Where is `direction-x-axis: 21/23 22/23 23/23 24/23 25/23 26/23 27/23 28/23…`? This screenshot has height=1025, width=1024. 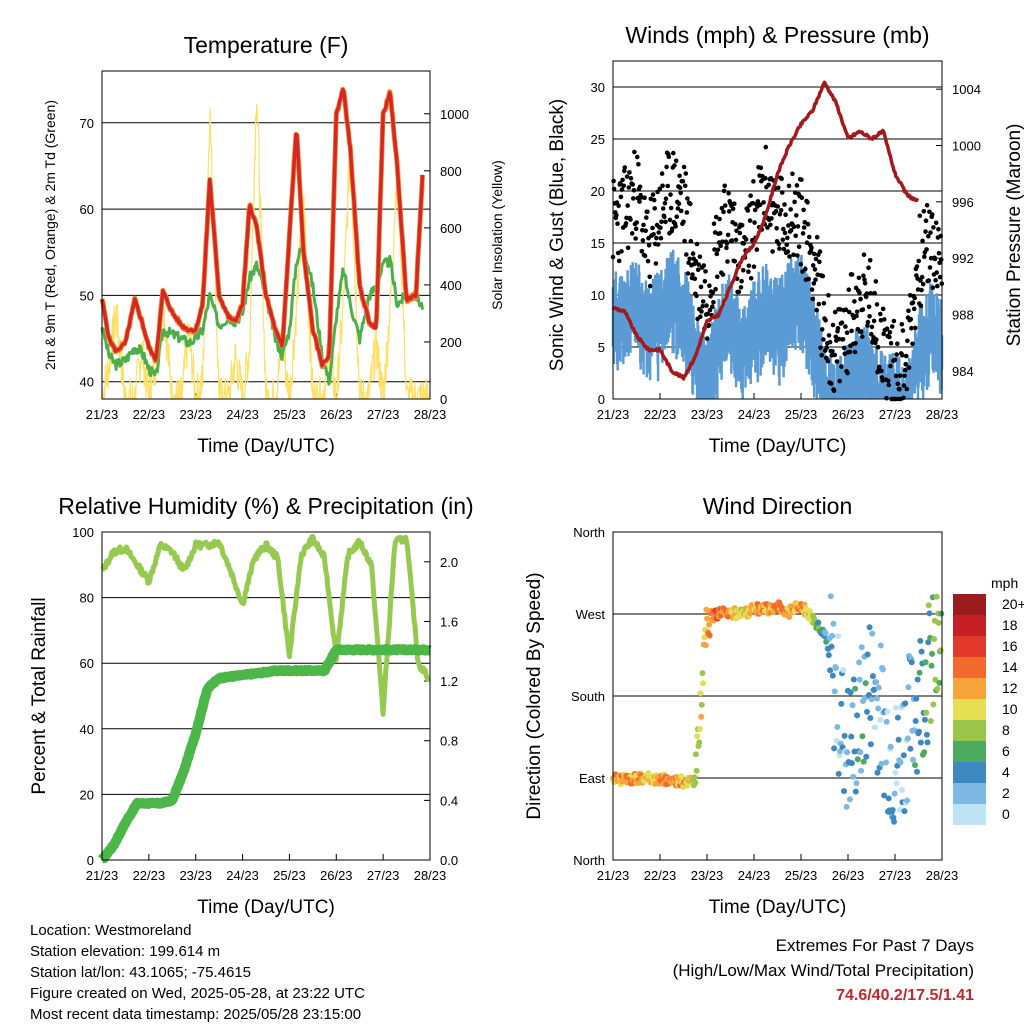 direction-x-axis: 21/23 22/23 23/23 24/23 25/23 26/23 27/23 28/23… is located at coordinates (777, 886).